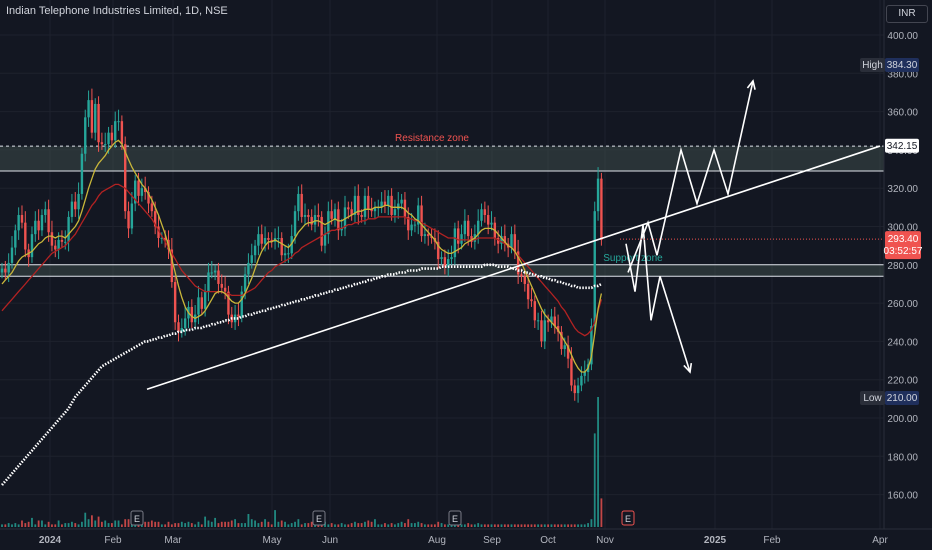 The image size is (932, 550). What do you see at coordinates (902, 65) in the screenshot?
I see `high-value-box` at bounding box center [902, 65].